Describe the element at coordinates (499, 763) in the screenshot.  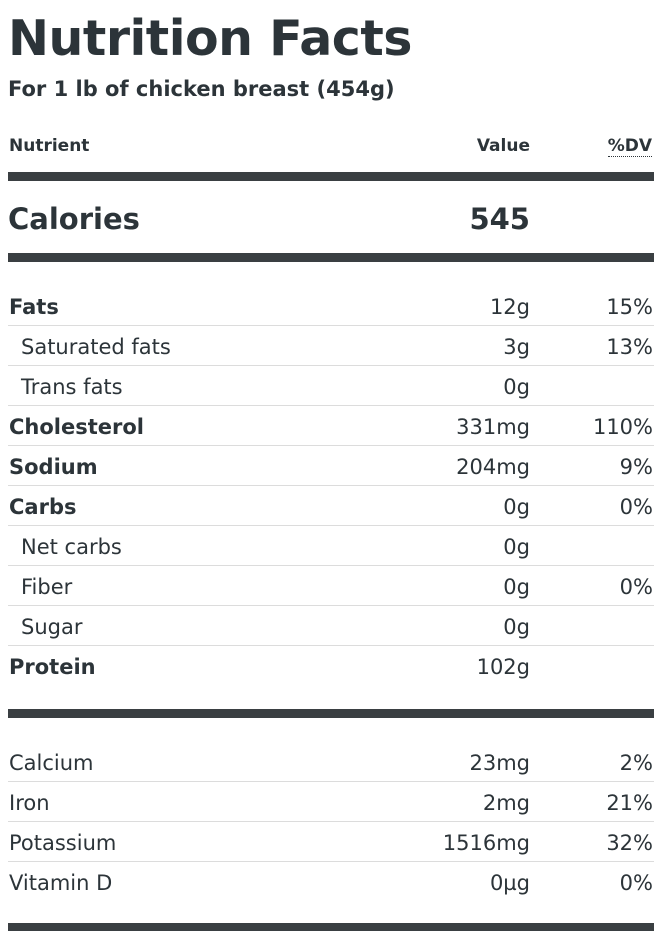
I see `nutrient-value: 23mg` at that location.